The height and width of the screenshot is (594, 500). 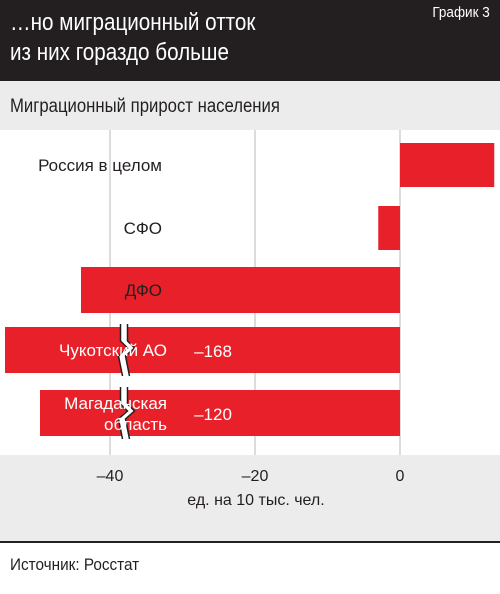 I want to click on category-label: ДФО, so click(x=143, y=290).